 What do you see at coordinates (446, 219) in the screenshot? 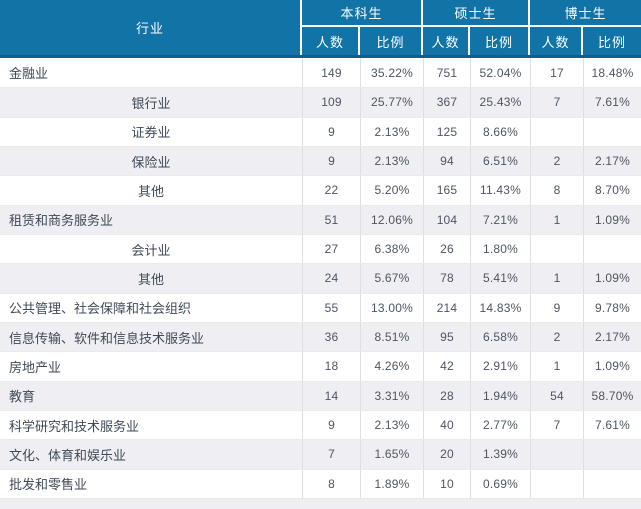
I see `master-count-cell: 104` at bounding box center [446, 219].